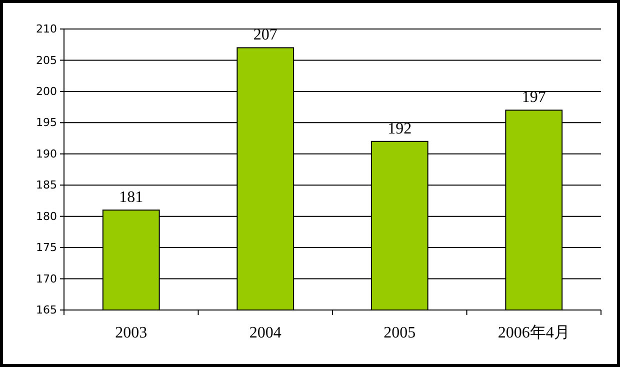  What do you see at coordinates (265, 333) in the screenshot?
I see `x-tick-label: 2004` at bounding box center [265, 333].